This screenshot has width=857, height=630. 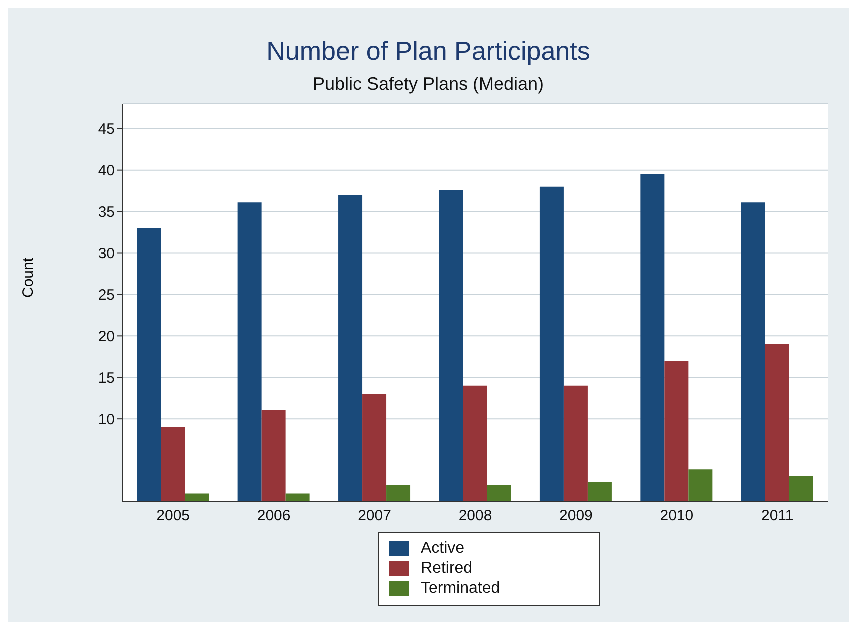 What do you see at coordinates (677, 516) in the screenshot?
I see `x-tick-label: 2010` at bounding box center [677, 516].